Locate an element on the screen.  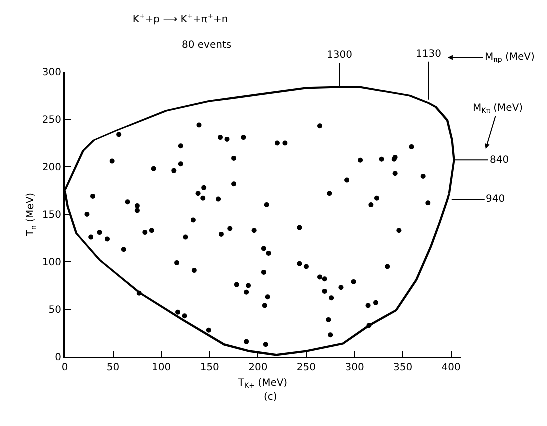
x-tick-label: 150 is located at coordinates (210, 368).